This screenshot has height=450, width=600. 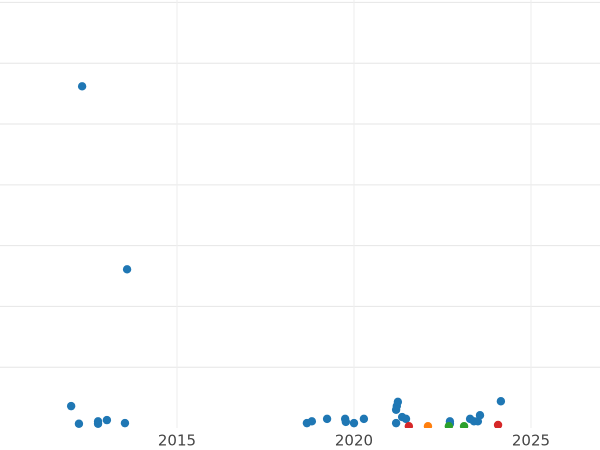 I want to click on x-tick-label: 2020, so click(x=354, y=441).